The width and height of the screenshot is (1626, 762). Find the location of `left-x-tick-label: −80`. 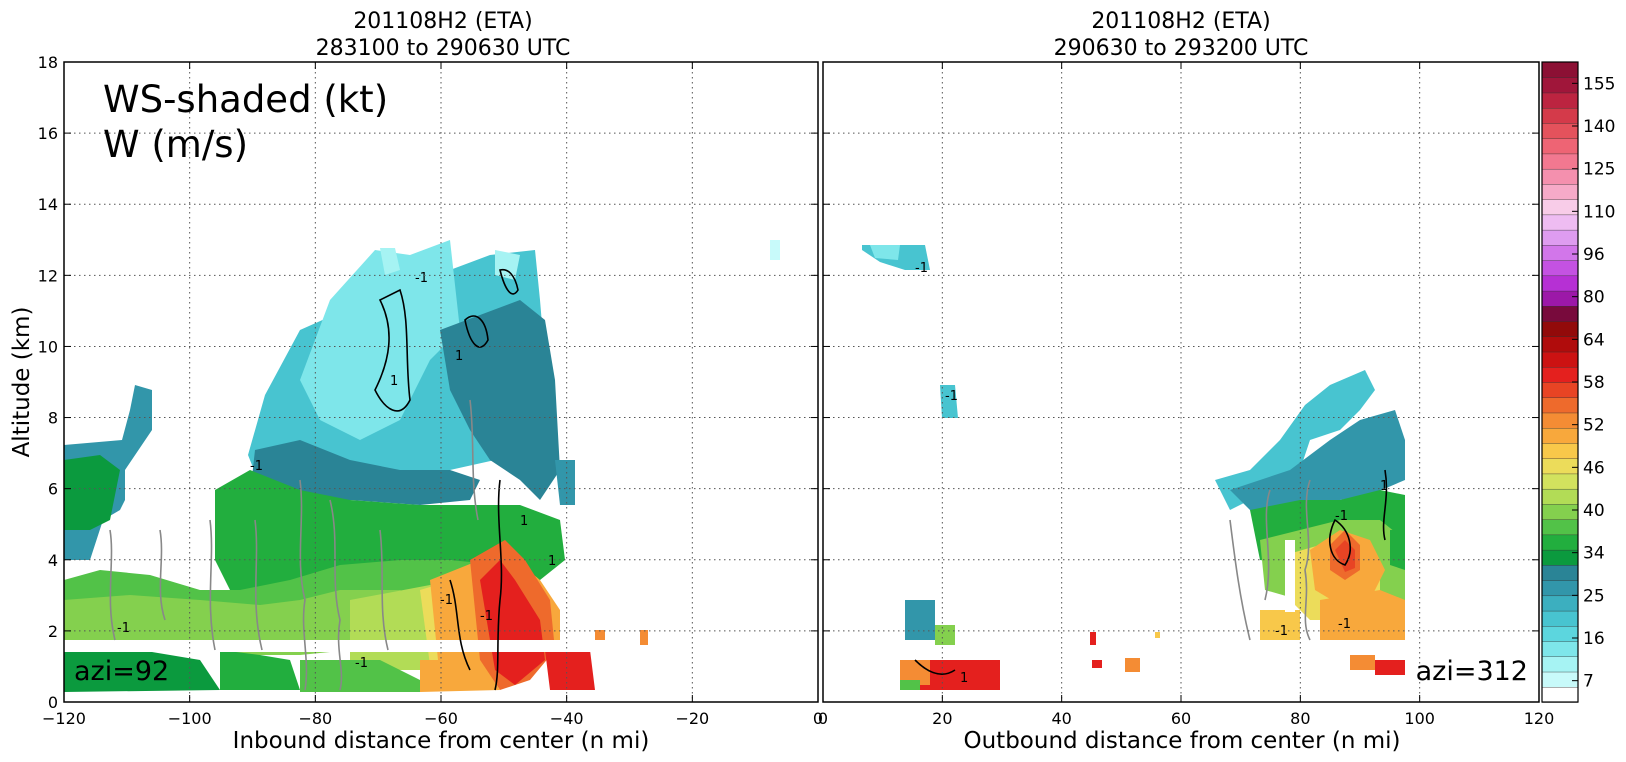

left-x-tick-label: −80 is located at coordinates (315, 718).